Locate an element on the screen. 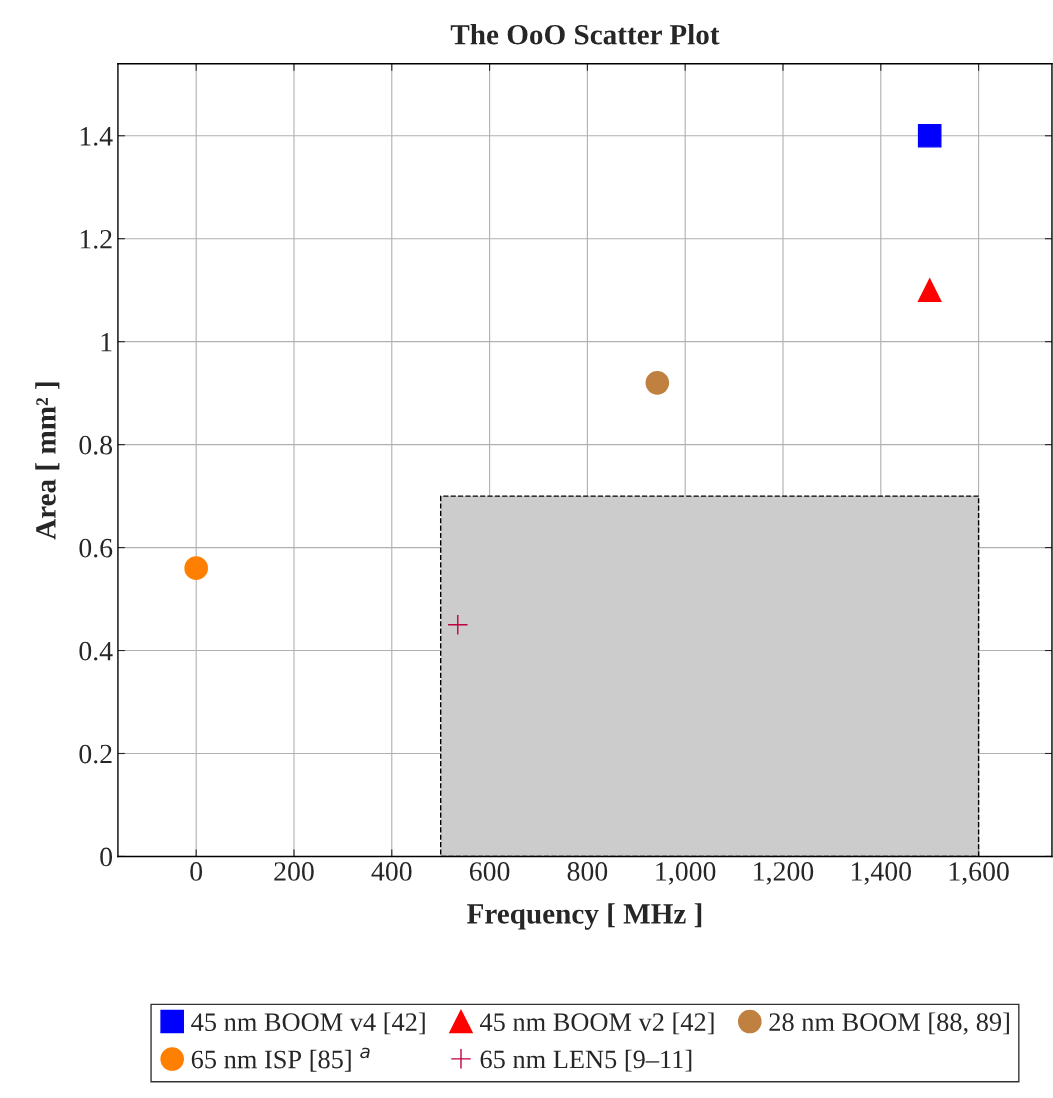 The image size is (1053, 1098). x-tick-label: 800 is located at coordinates (587, 871).